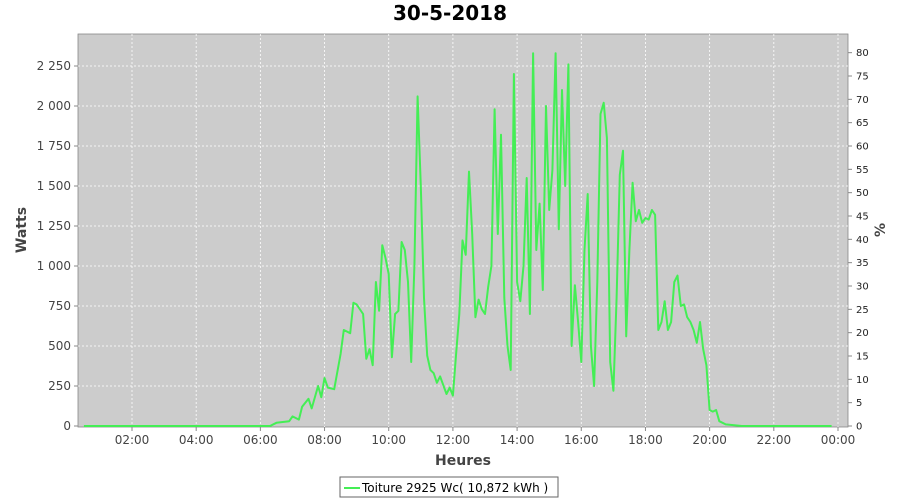 Image resolution: width=900 pixels, height=500 pixels. Describe the element at coordinates (59, 346) in the screenshot. I see `y-tick-label: 500` at that location.